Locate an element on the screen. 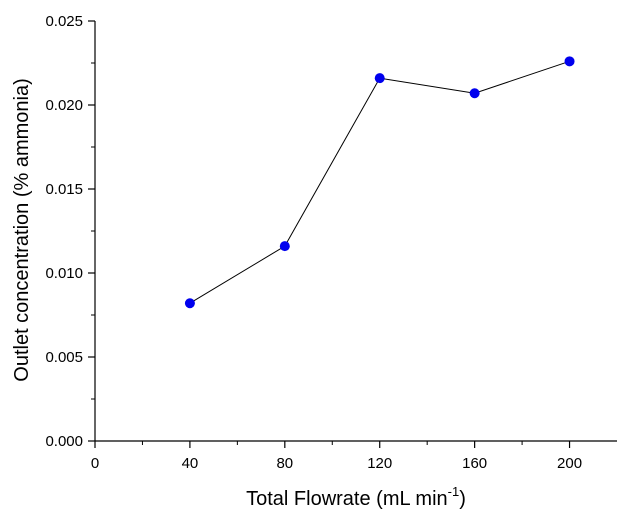 The height and width of the screenshot is (509, 617). x-tick-label-40: 40 is located at coordinates (190, 463).